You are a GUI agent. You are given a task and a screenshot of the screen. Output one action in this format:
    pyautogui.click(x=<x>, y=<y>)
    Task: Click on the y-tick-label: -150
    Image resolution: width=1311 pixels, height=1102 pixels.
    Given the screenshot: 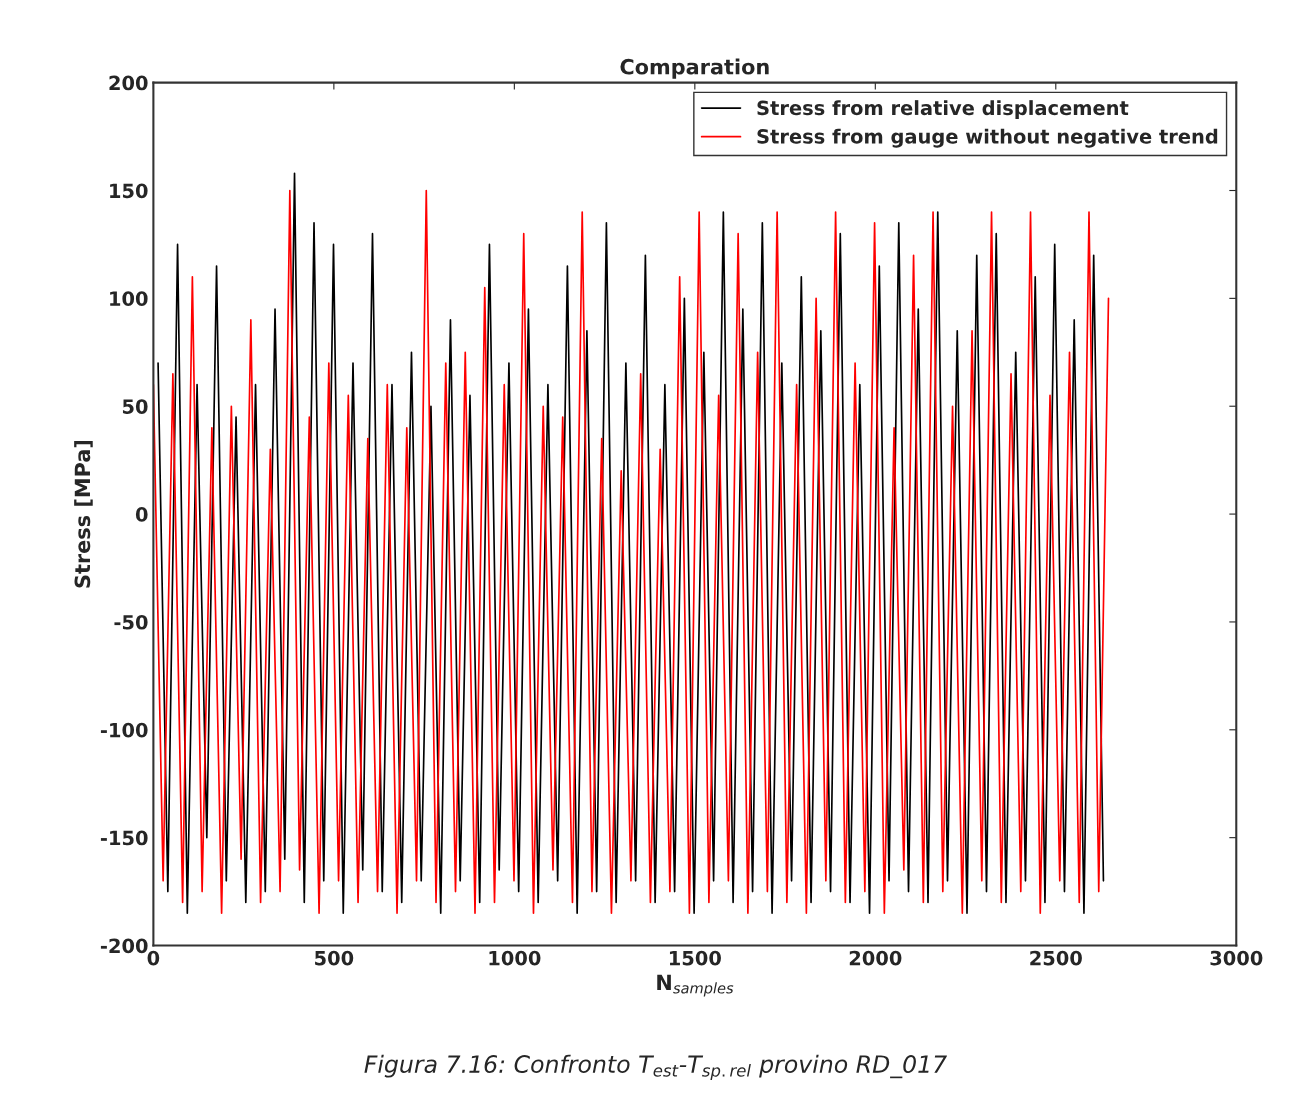 What is the action you would take?
    pyautogui.click(x=124, y=838)
    